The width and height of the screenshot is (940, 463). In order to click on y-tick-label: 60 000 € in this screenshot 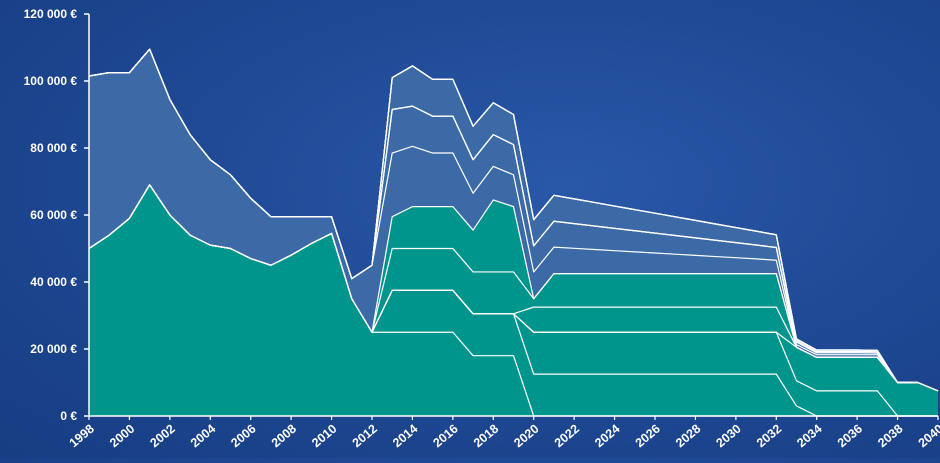, I will do `click(53, 215)`.